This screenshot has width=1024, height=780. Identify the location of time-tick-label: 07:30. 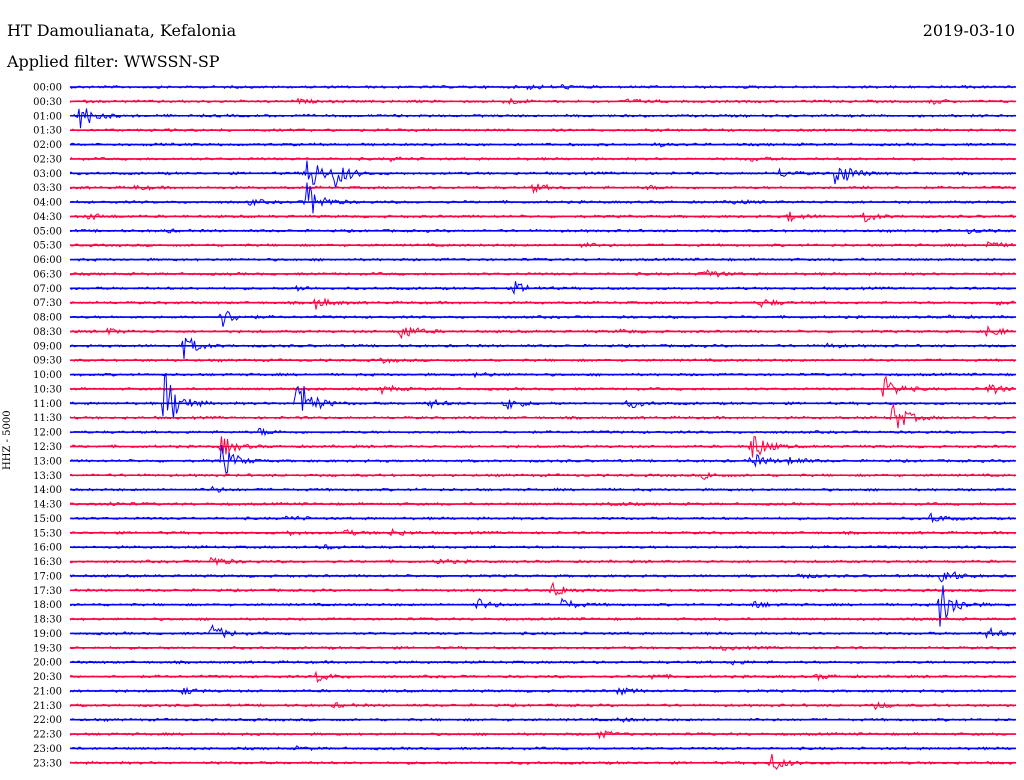
(47, 303).